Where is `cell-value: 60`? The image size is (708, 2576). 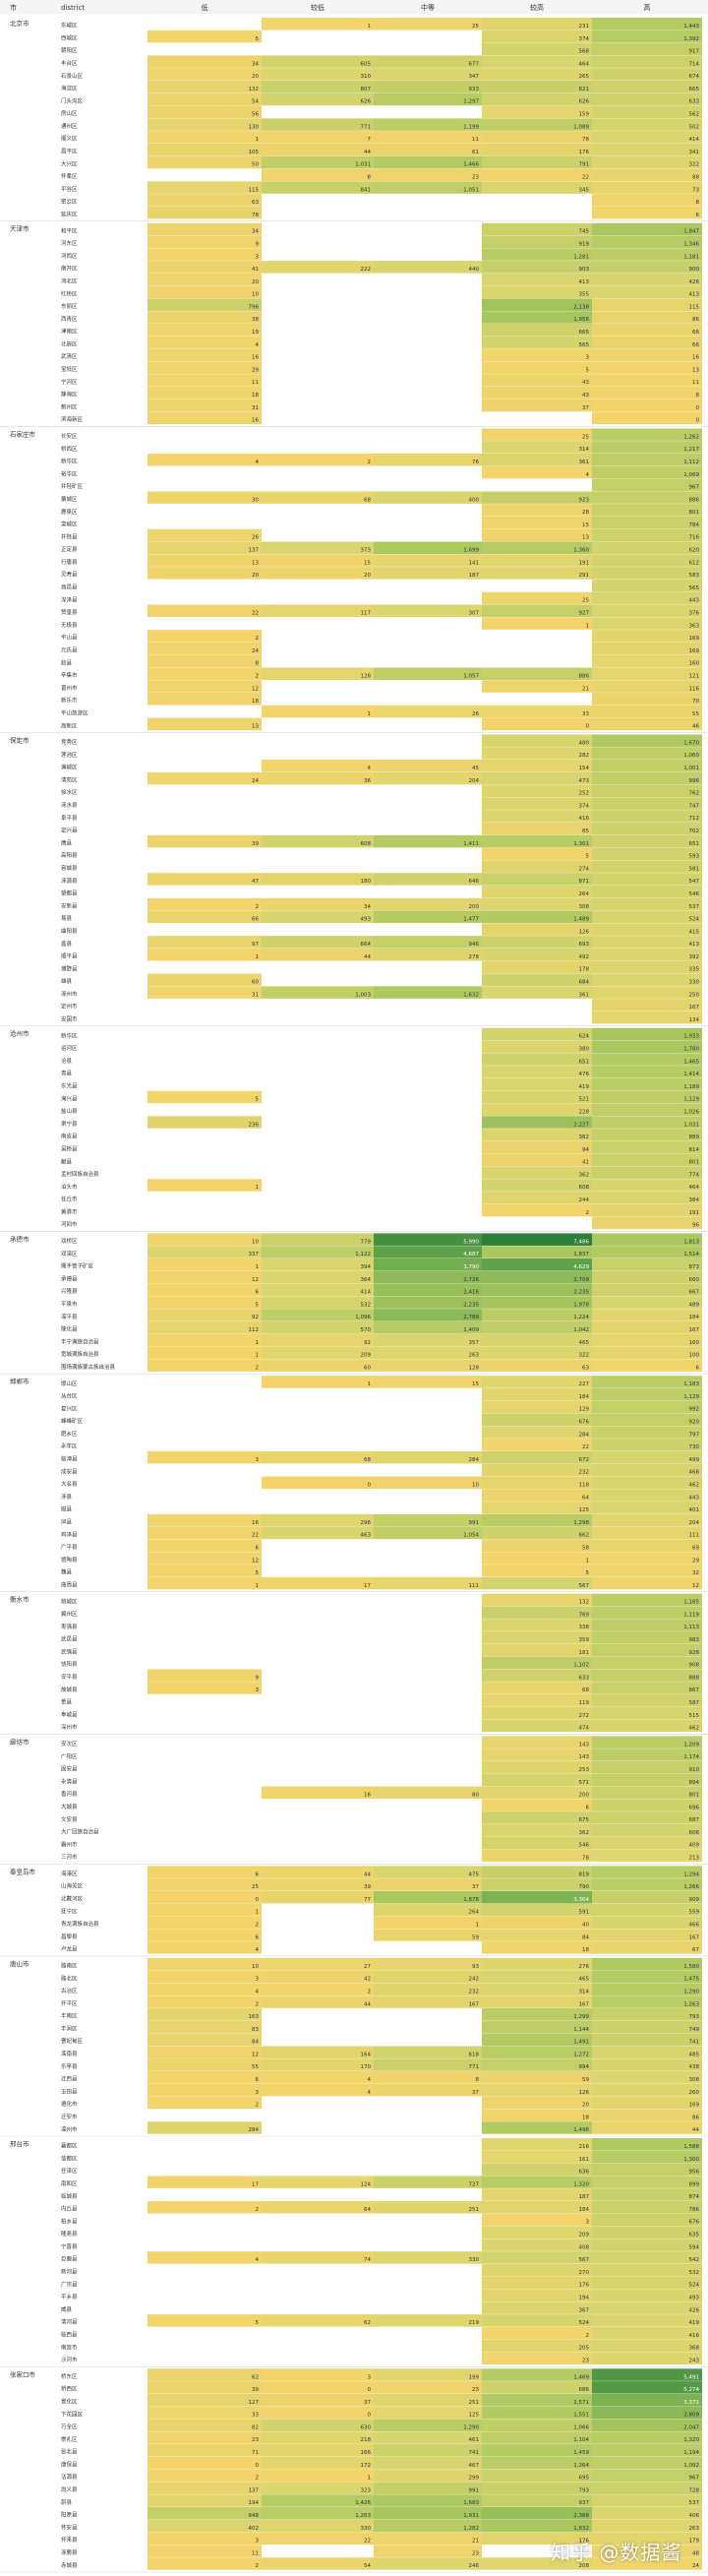 cell-value: 60 is located at coordinates (255, 983).